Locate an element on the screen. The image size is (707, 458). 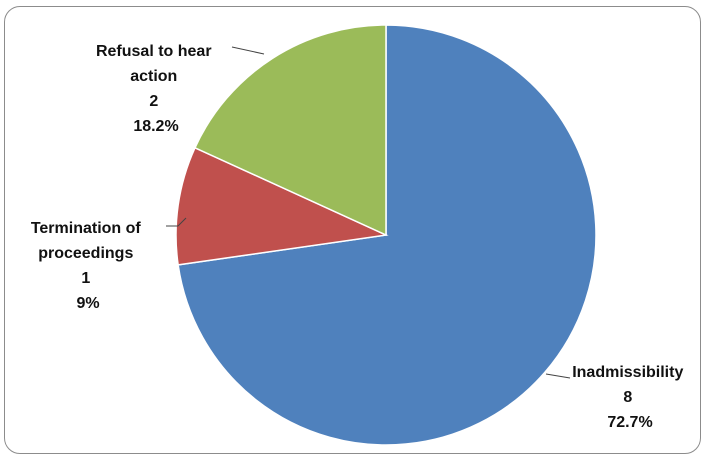
data-label-refusal-percent: 18.2% is located at coordinates (155, 126).